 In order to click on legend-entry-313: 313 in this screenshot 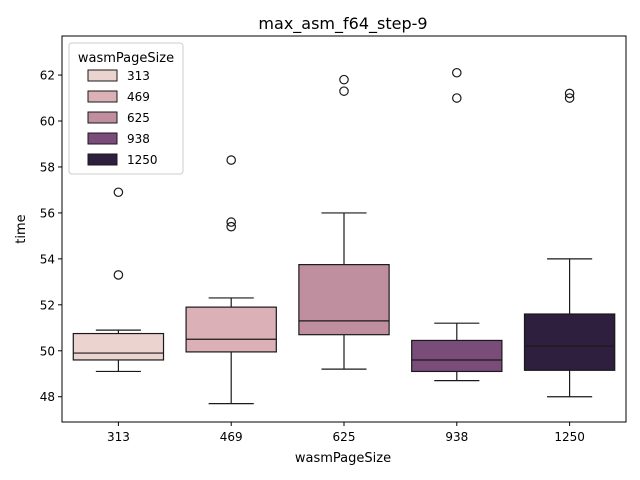, I will do `click(118, 76)`.